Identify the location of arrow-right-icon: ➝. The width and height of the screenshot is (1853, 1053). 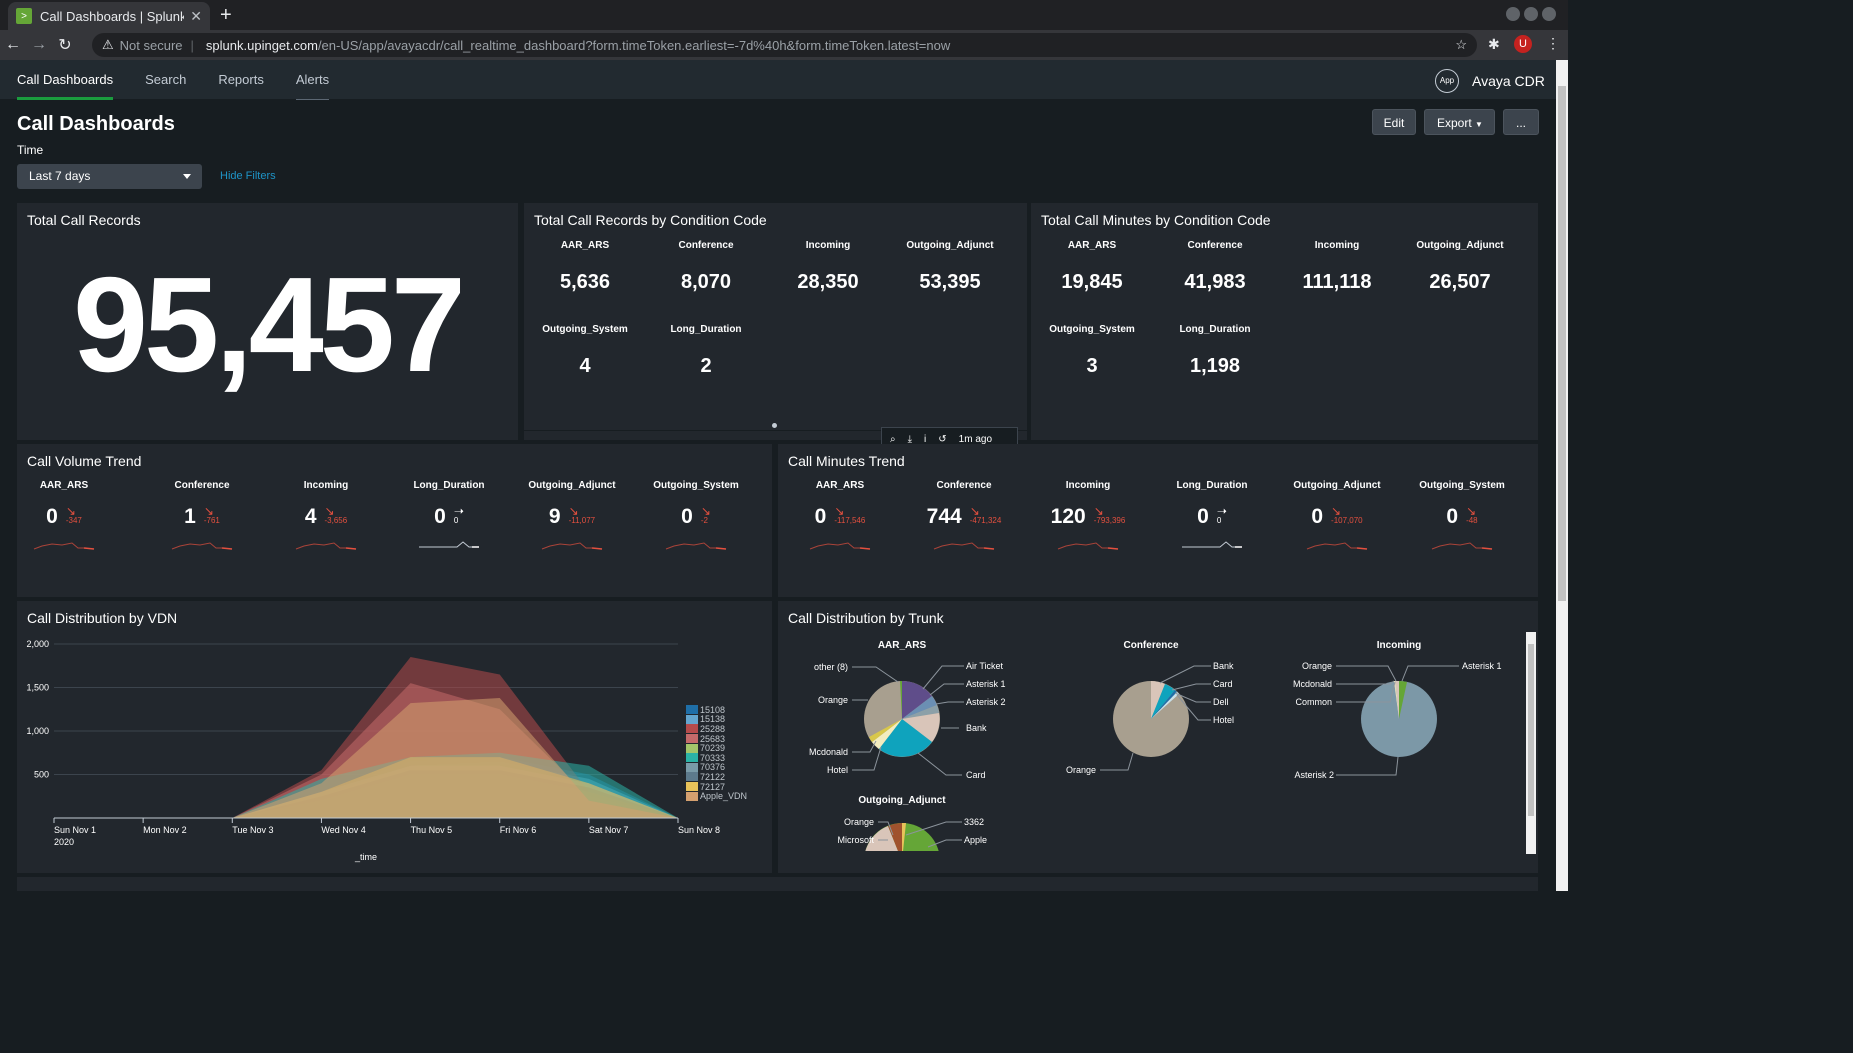
(1221, 511).